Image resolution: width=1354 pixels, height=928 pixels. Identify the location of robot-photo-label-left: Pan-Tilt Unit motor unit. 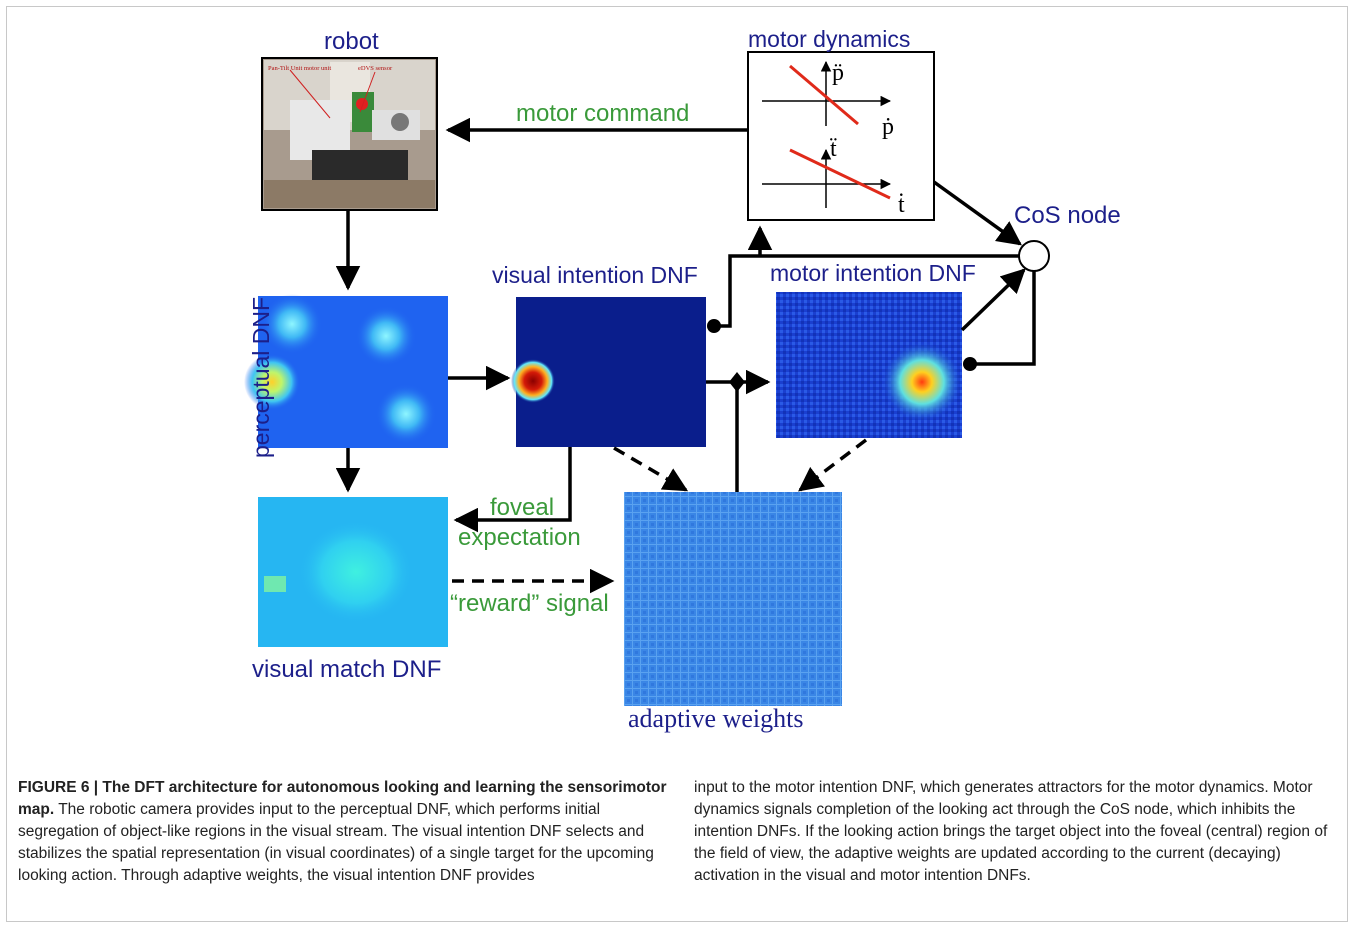
(299, 68).